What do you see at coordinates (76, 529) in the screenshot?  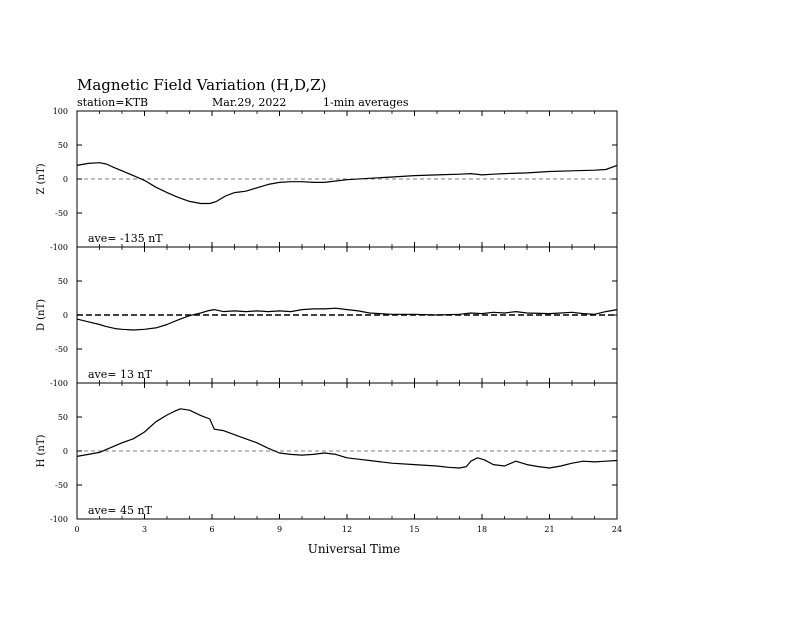 I see `x-tick-label-0: 0` at bounding box center [76, 529].